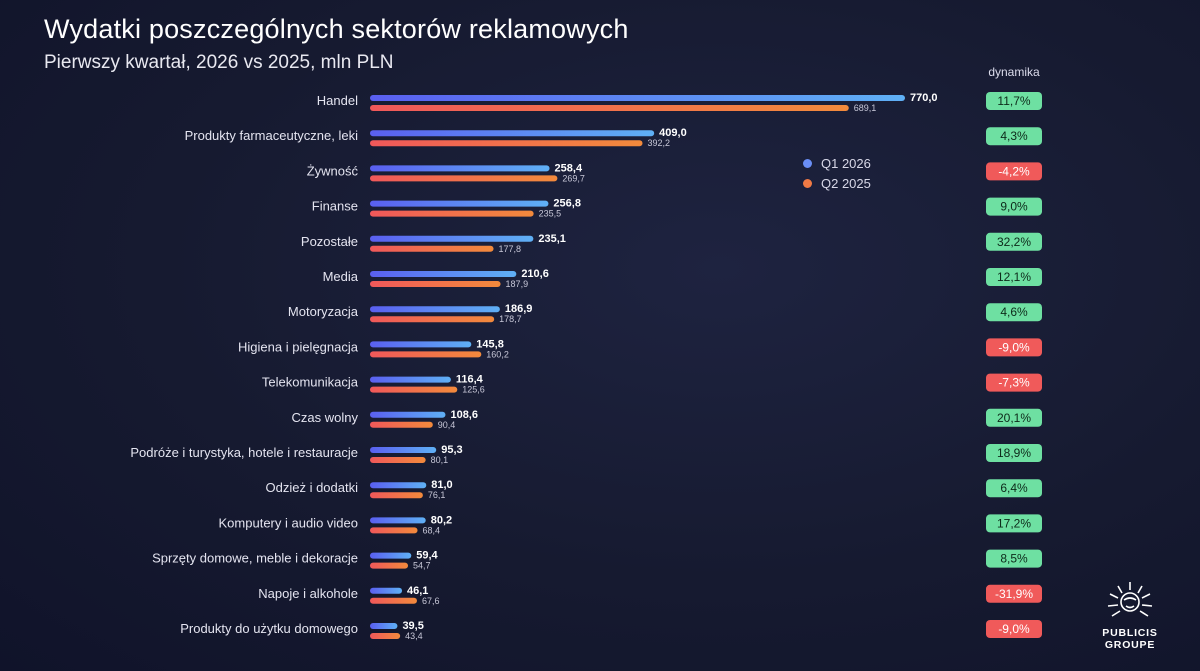 Image resolution: width=1200 pixels, height=671 pixels. I want to click on category-label: Pozostałe, so click(329, 241).